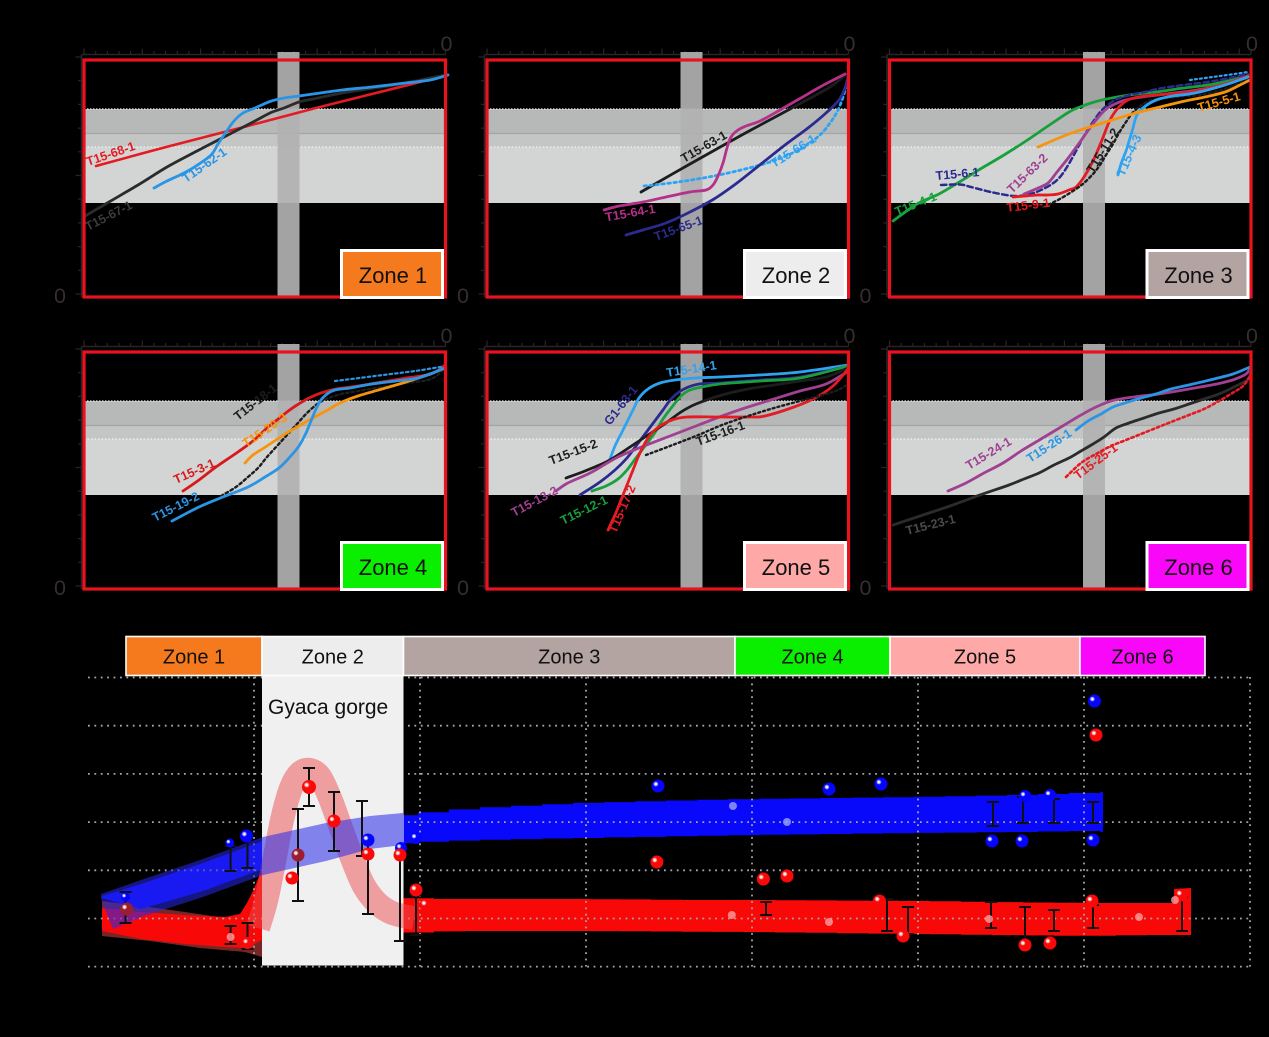 The image size is (1269, 1037). Describe the element at coordinates (328, 707) in the screenshot. I see `svg-text: Gyaca gorge` at that location.